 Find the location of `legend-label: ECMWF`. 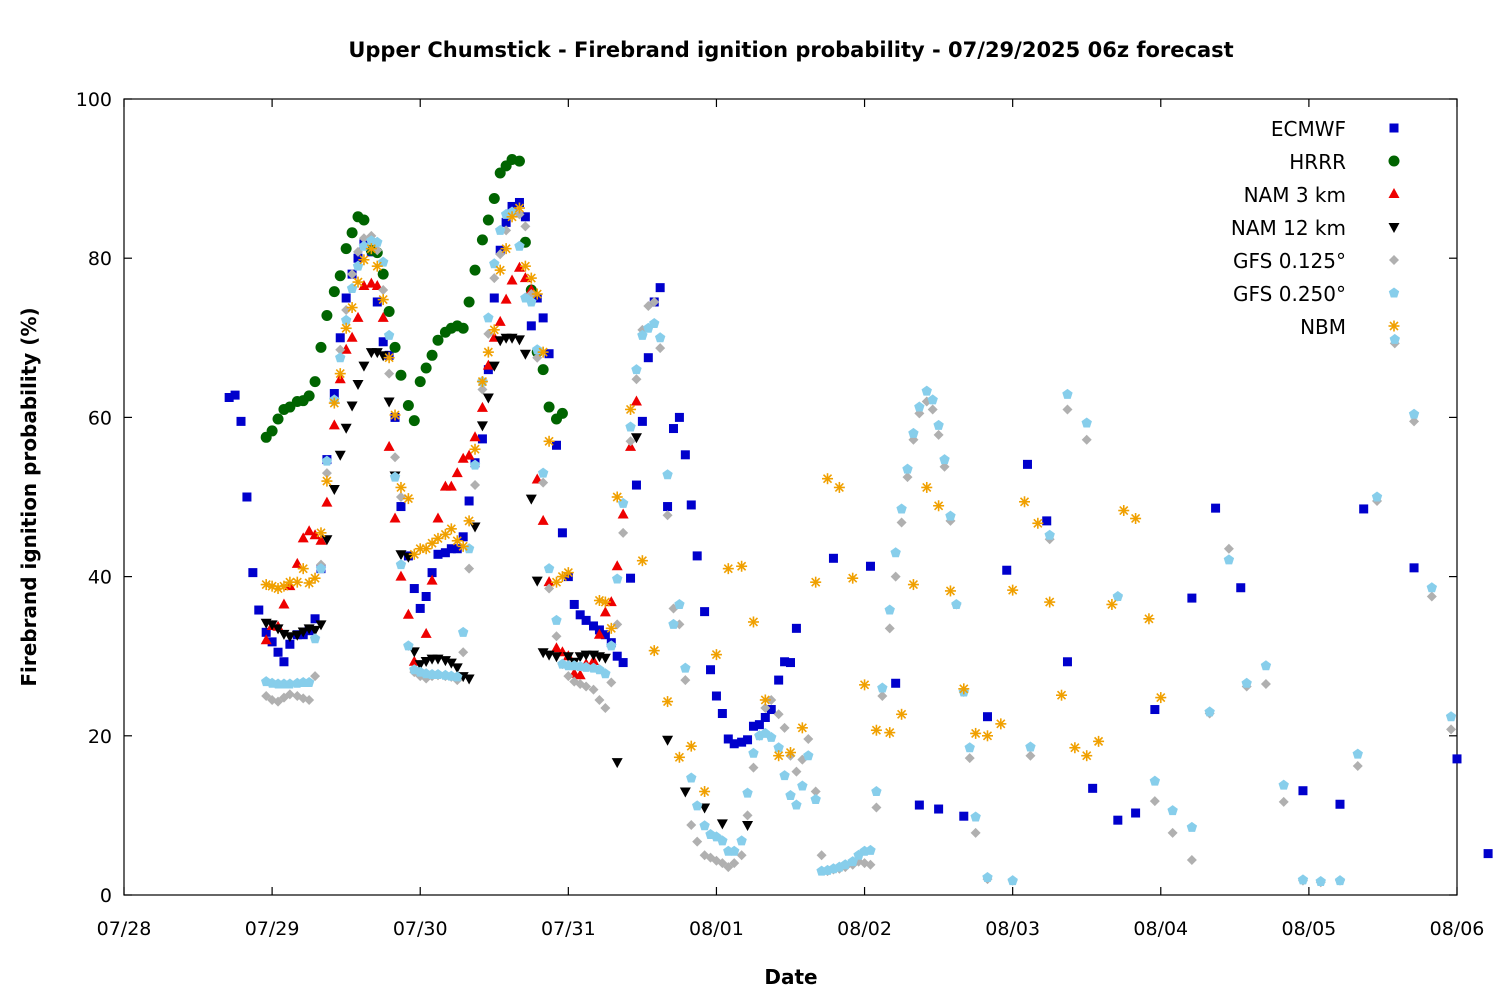

legend-label: ECMWF is located at coordinates (1308, 129).